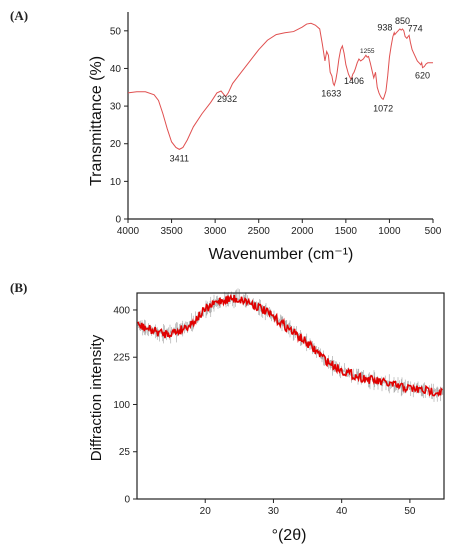 This screenshot has height=550, width=472. Describe the element at coordinates (274, 511) in the screenshot. I see `chart-b-x-tick-label: 30` at that location.